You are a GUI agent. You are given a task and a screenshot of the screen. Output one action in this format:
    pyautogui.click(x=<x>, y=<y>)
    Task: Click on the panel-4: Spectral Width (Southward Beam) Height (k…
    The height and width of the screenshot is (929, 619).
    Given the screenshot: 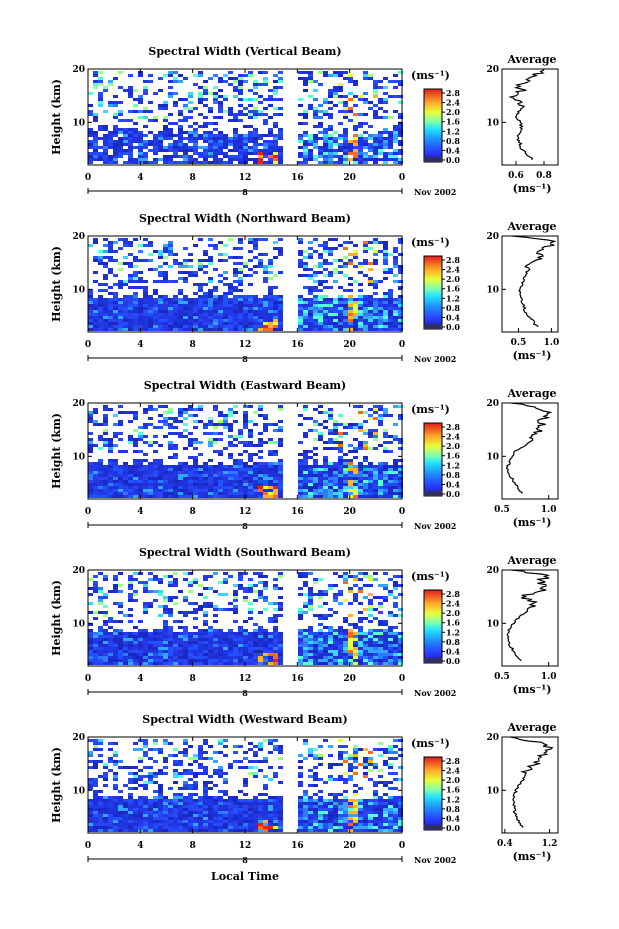 What is the action you would take?
    pyautogui.click(x=304, y=622)
    